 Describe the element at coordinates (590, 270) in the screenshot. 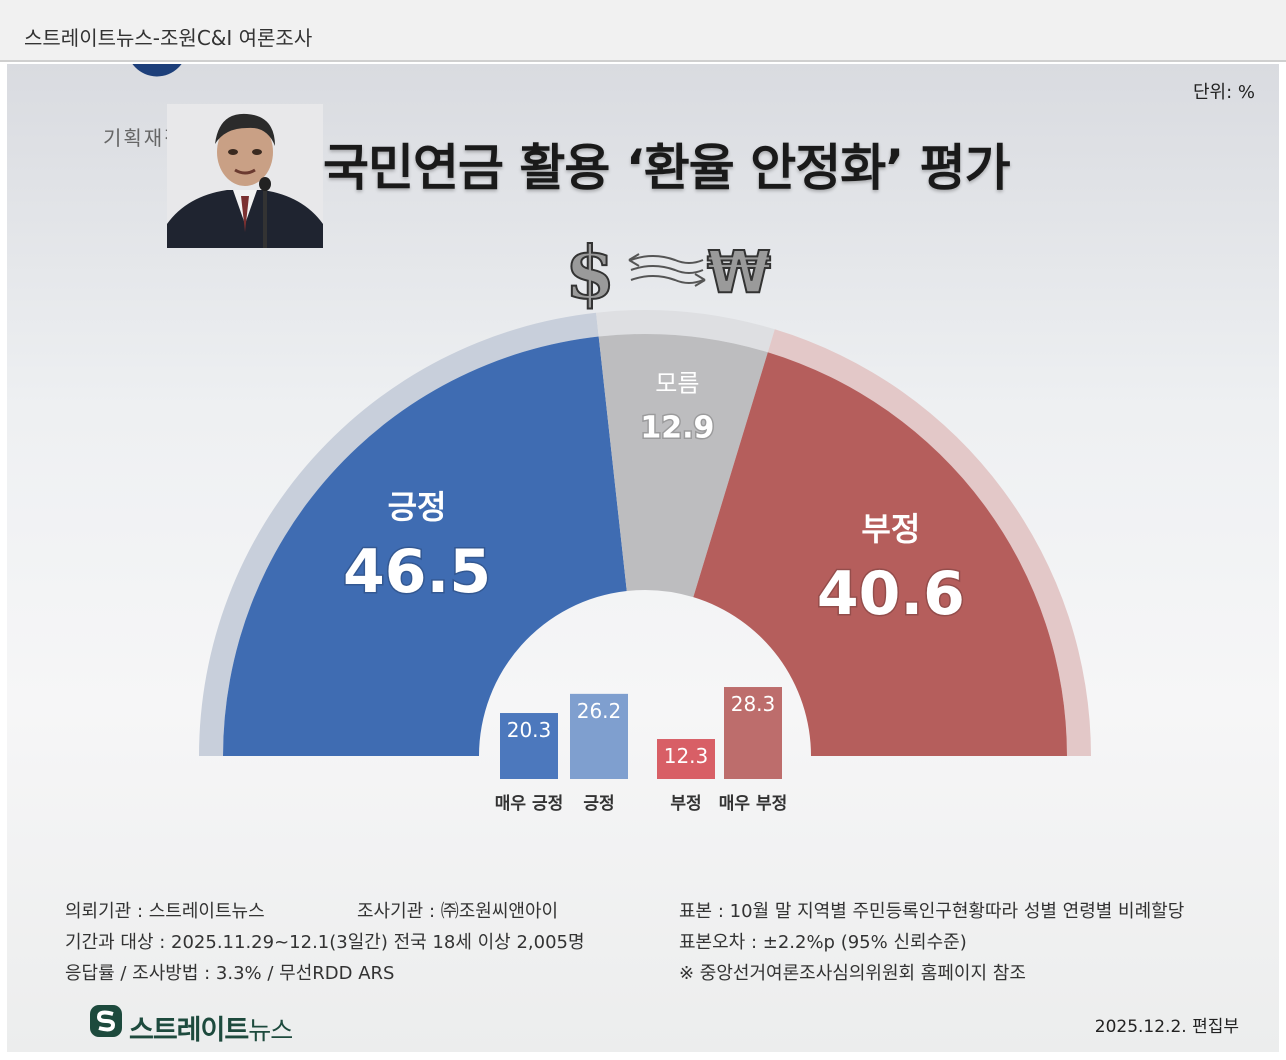

I see `dollar-sign-icon: $` at that location.